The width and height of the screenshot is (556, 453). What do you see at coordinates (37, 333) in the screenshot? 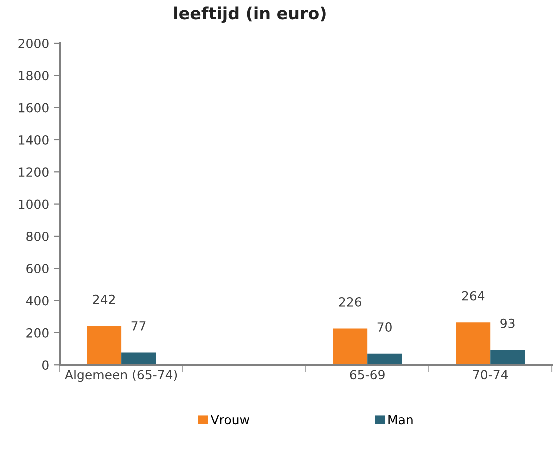
I see `y-tick-label: 200` at bounding box center [37, 333].